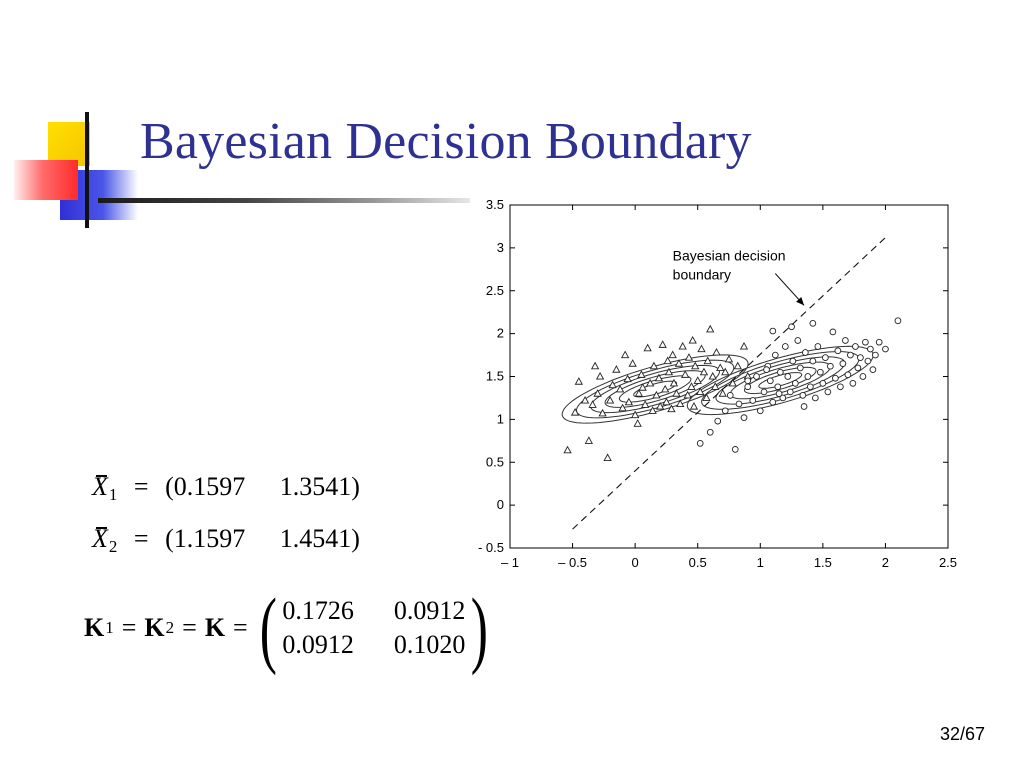  I want to click on matrix-cell: 0.1726, so click(318, 610).